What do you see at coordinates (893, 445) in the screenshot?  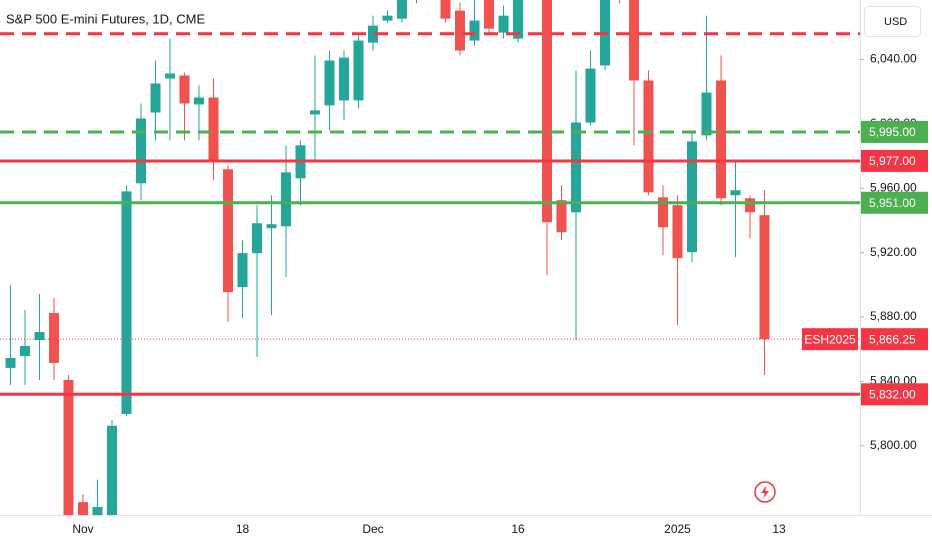 I see `y-tick-label: 5,800.00` at bounding box center [893, 445].